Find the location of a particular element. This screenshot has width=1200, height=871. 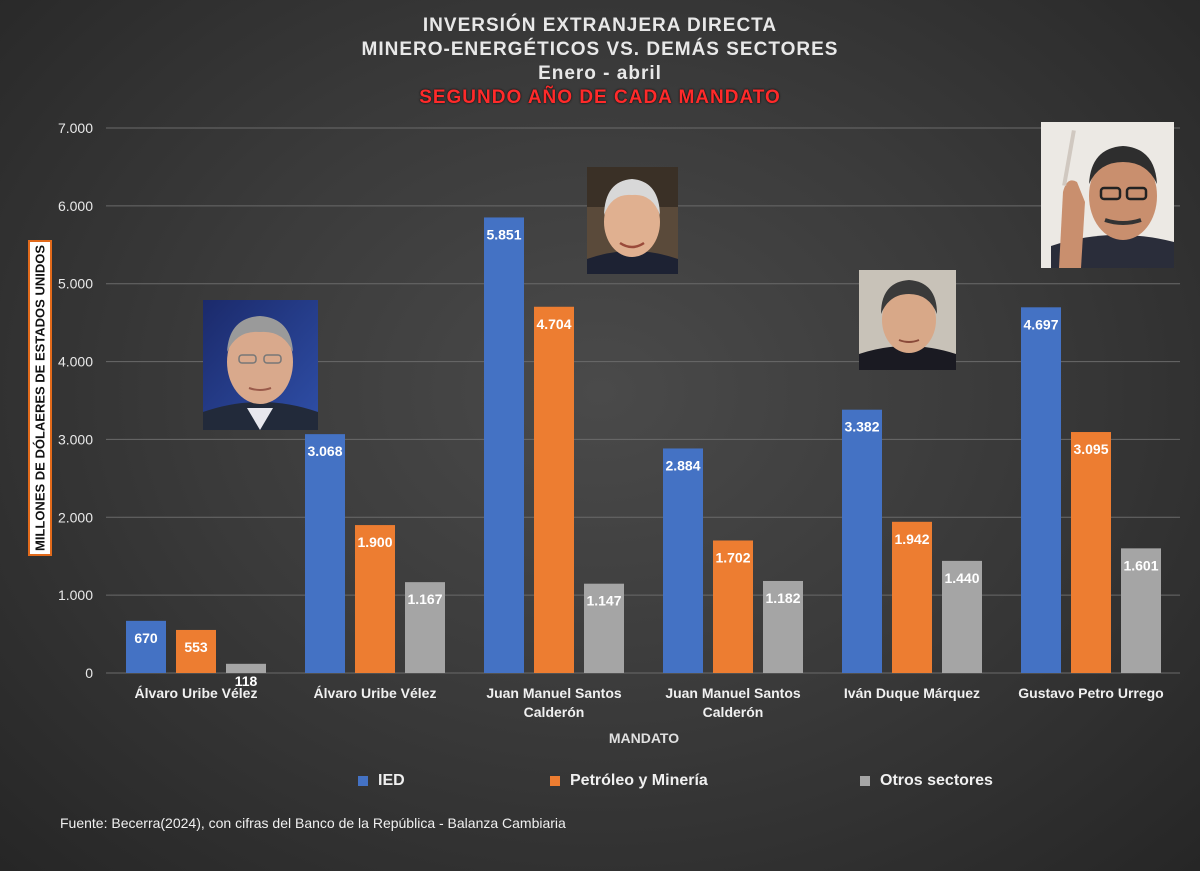

bar-data-label: 553 is located at coordinates (196, 647).